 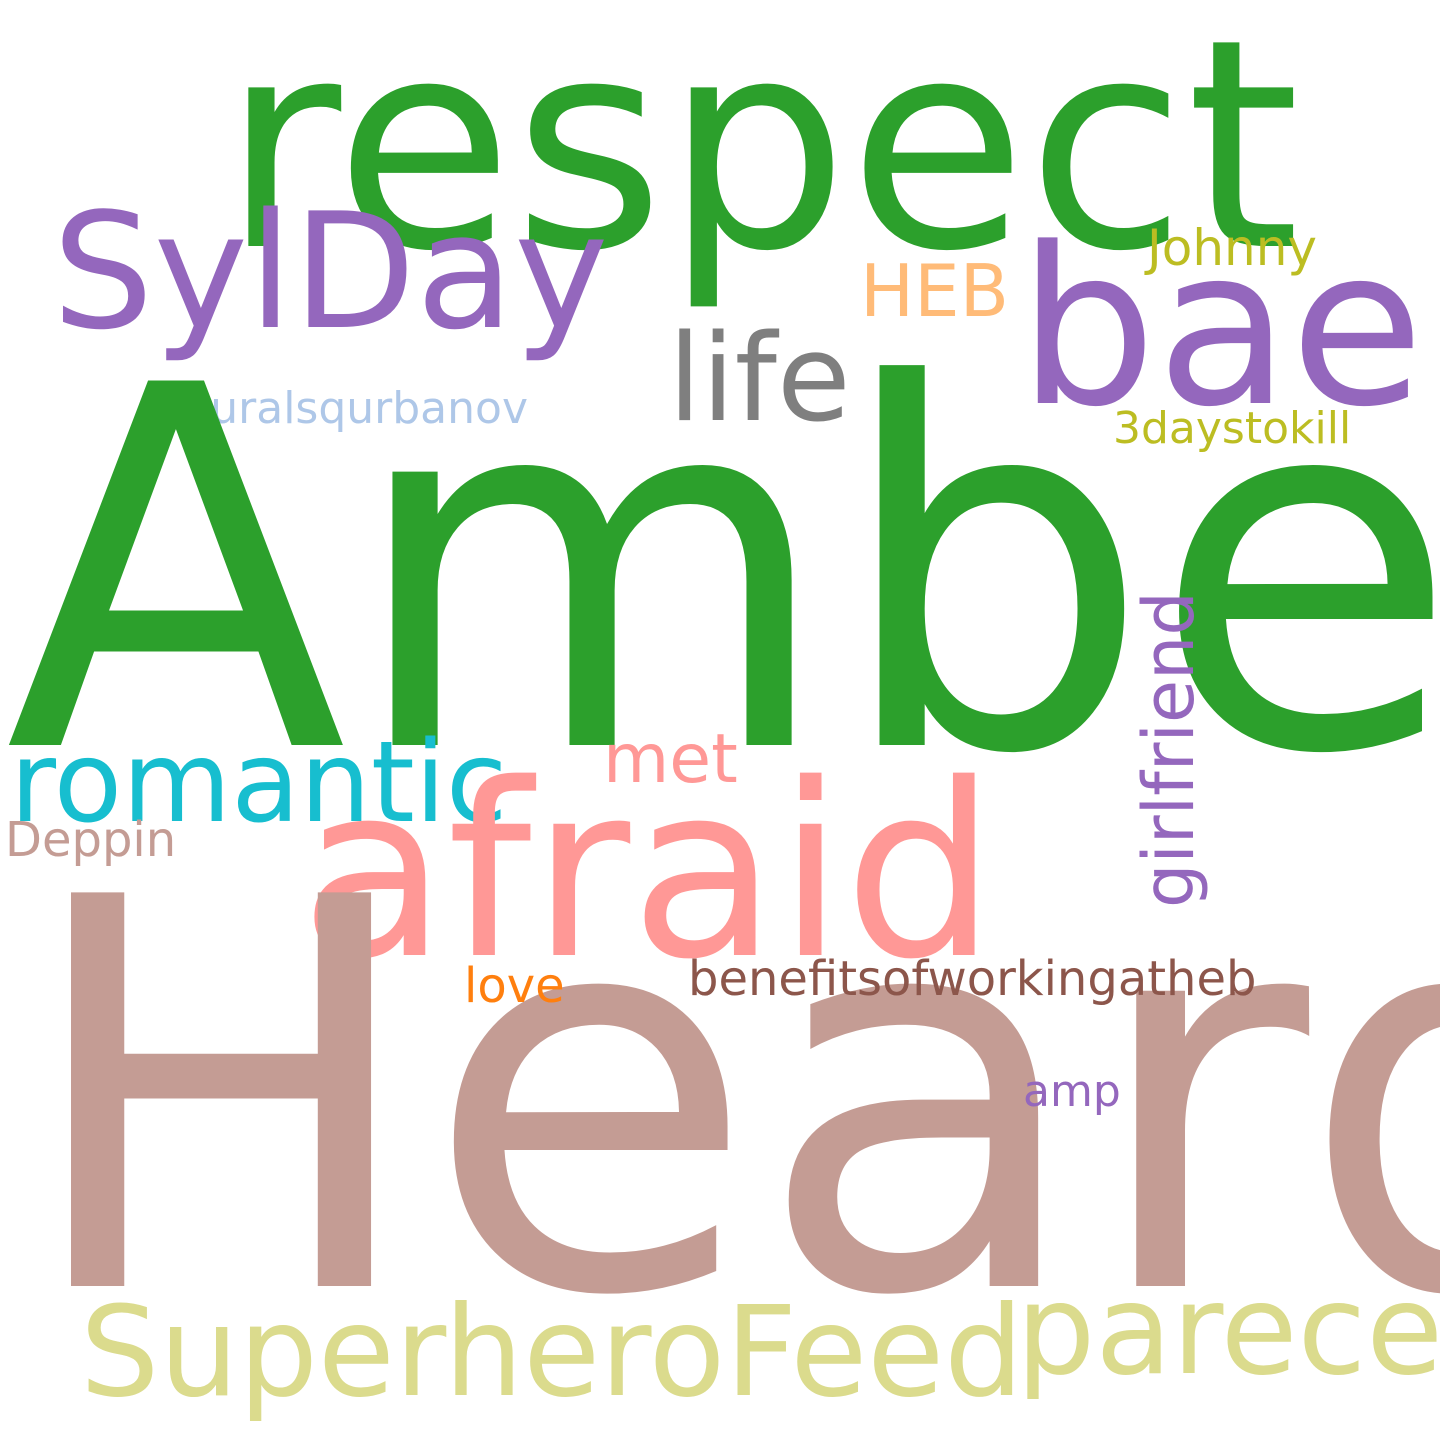 What do you see at coordinates (1232, 248) in the screenshot?
I see `word-johnny: Johnny` at bounding box center [1232, 248].